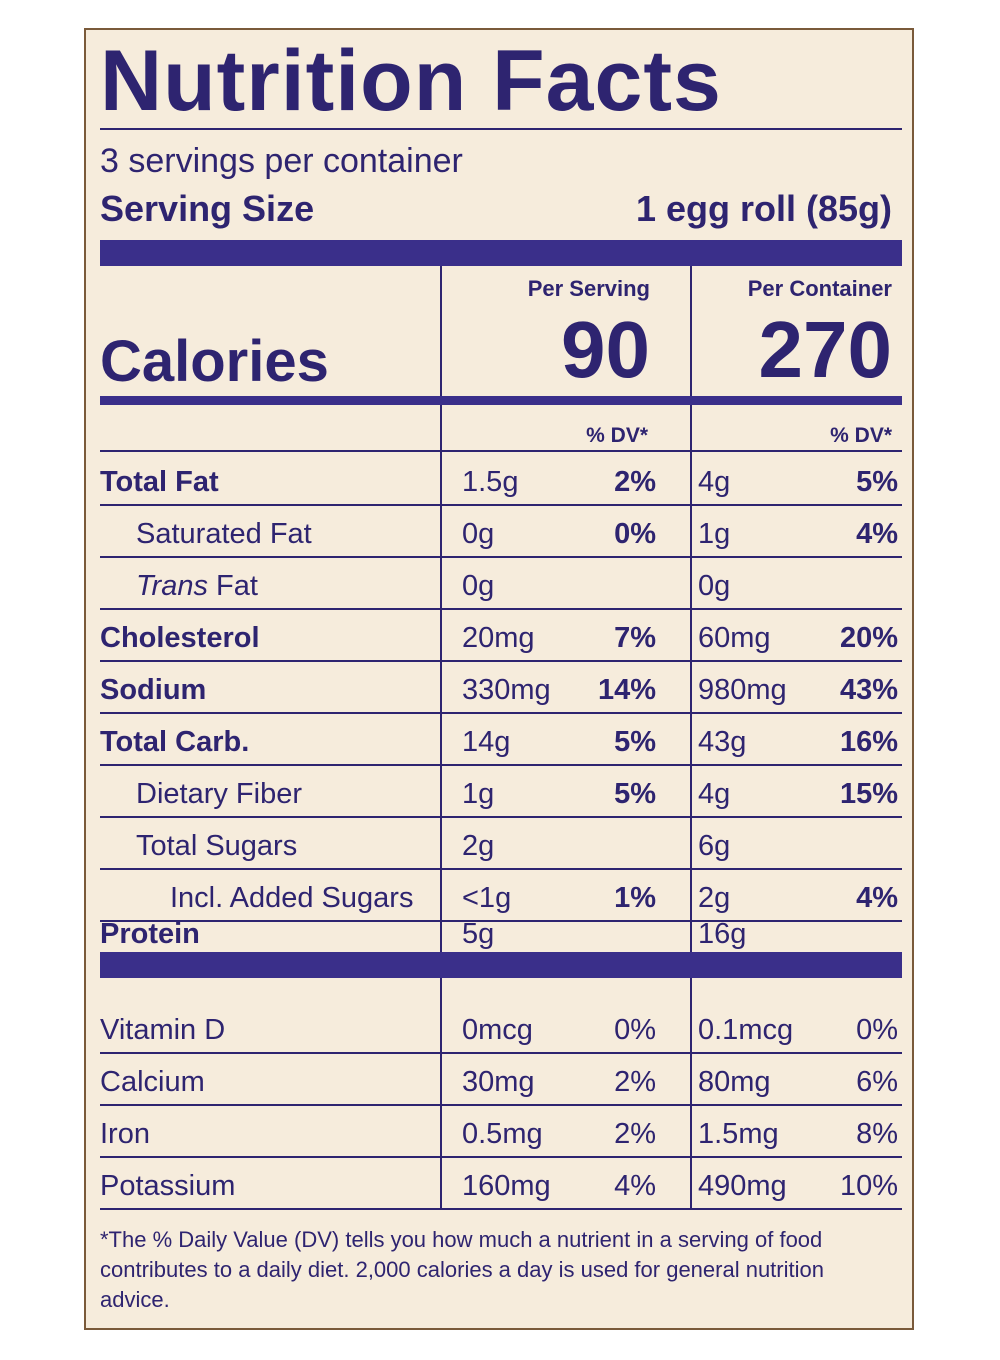  I want to click on vitamin-amount-serving: 0mcg, so click(497, 1030).